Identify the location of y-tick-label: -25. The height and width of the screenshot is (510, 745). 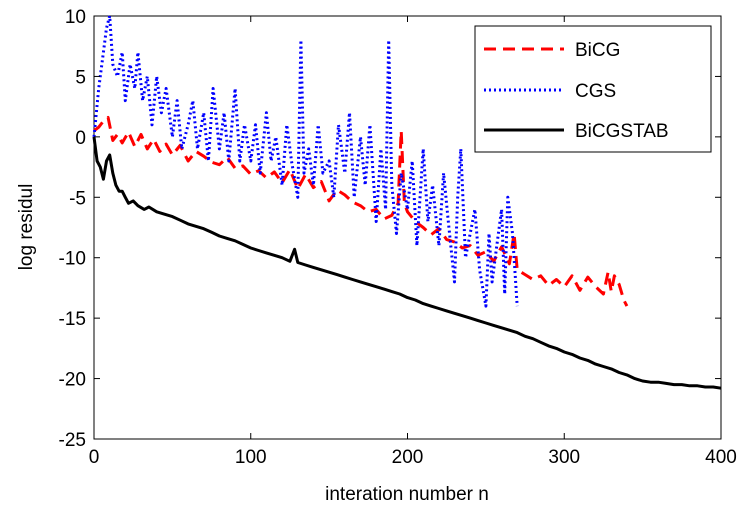
(72, 440).